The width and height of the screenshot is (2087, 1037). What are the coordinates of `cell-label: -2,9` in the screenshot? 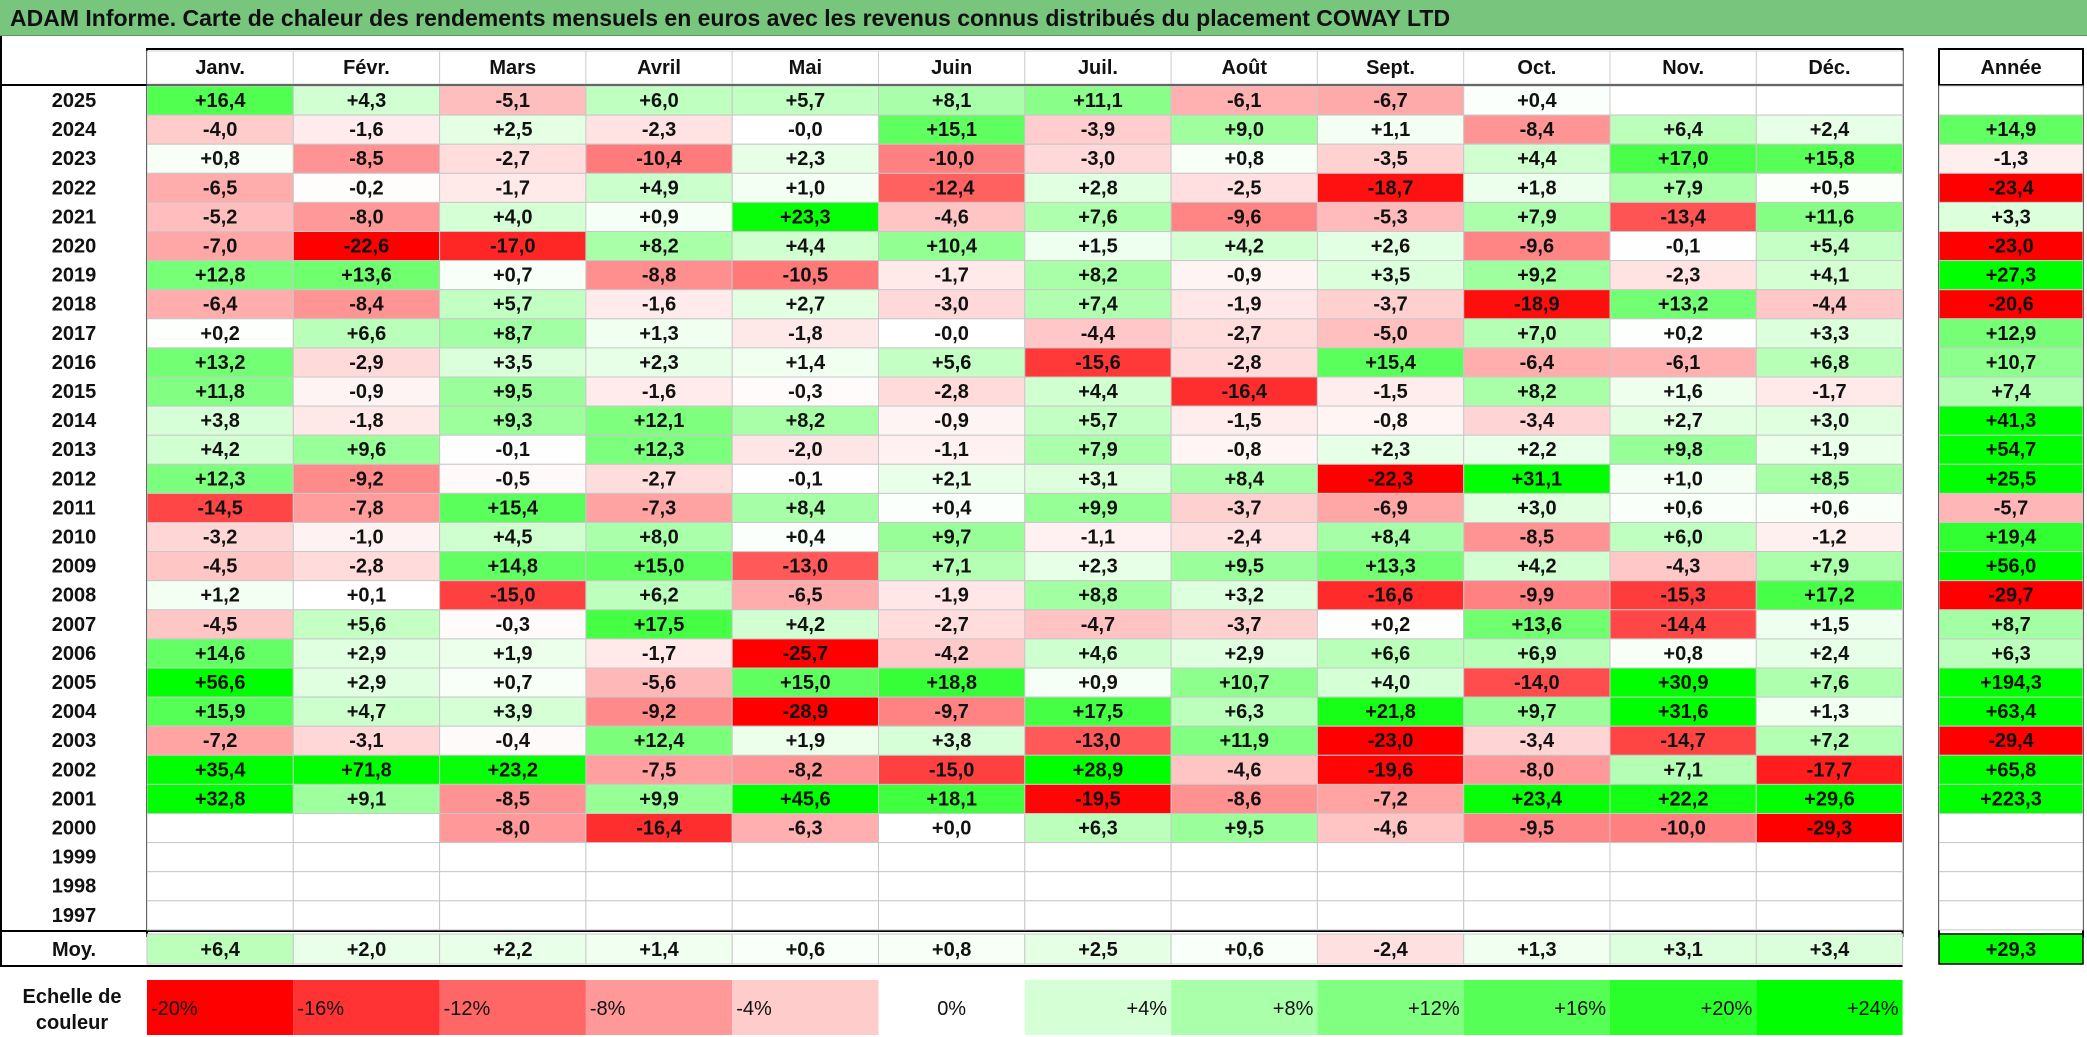 It's located at (366, 363).